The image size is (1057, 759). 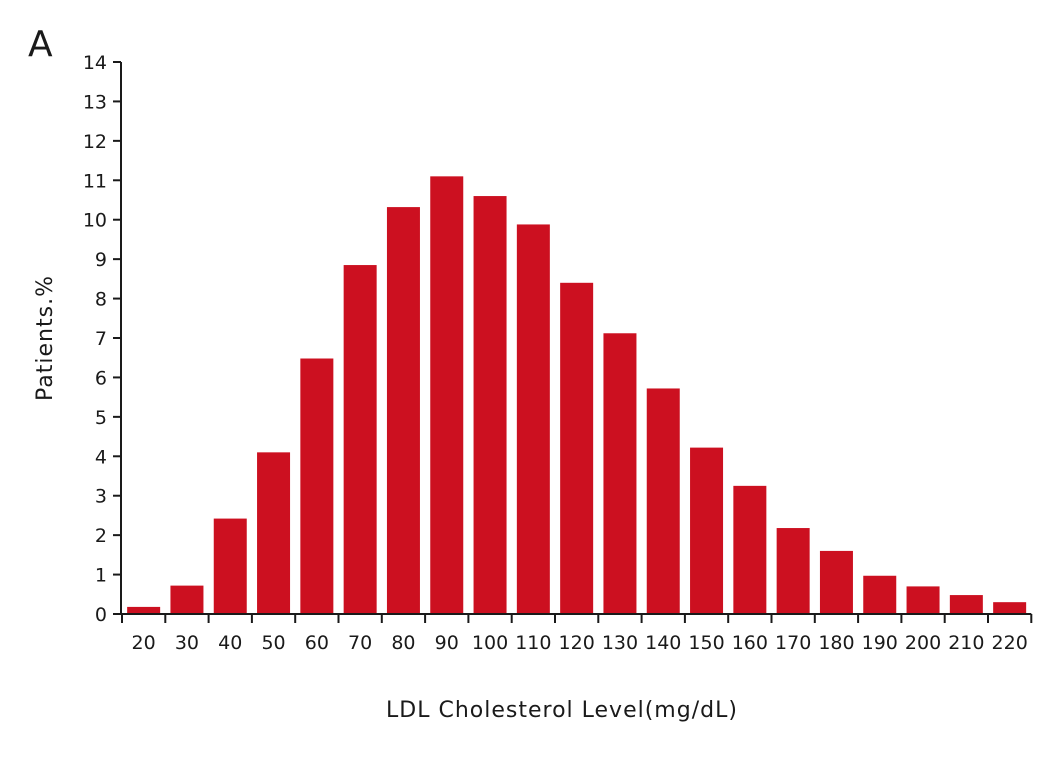 I want to click on x-axis-title: LDL Cholesterol Level(mg/dL), so click(x=562, y=710).